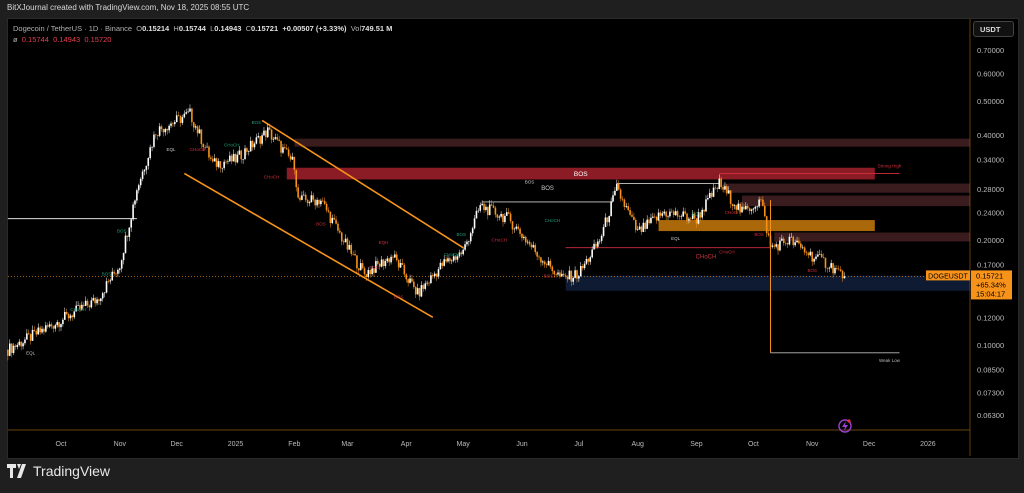 This screenshot has width=1024, height=493. I want to click on price-tick: 0.12000, so click(990, 317).